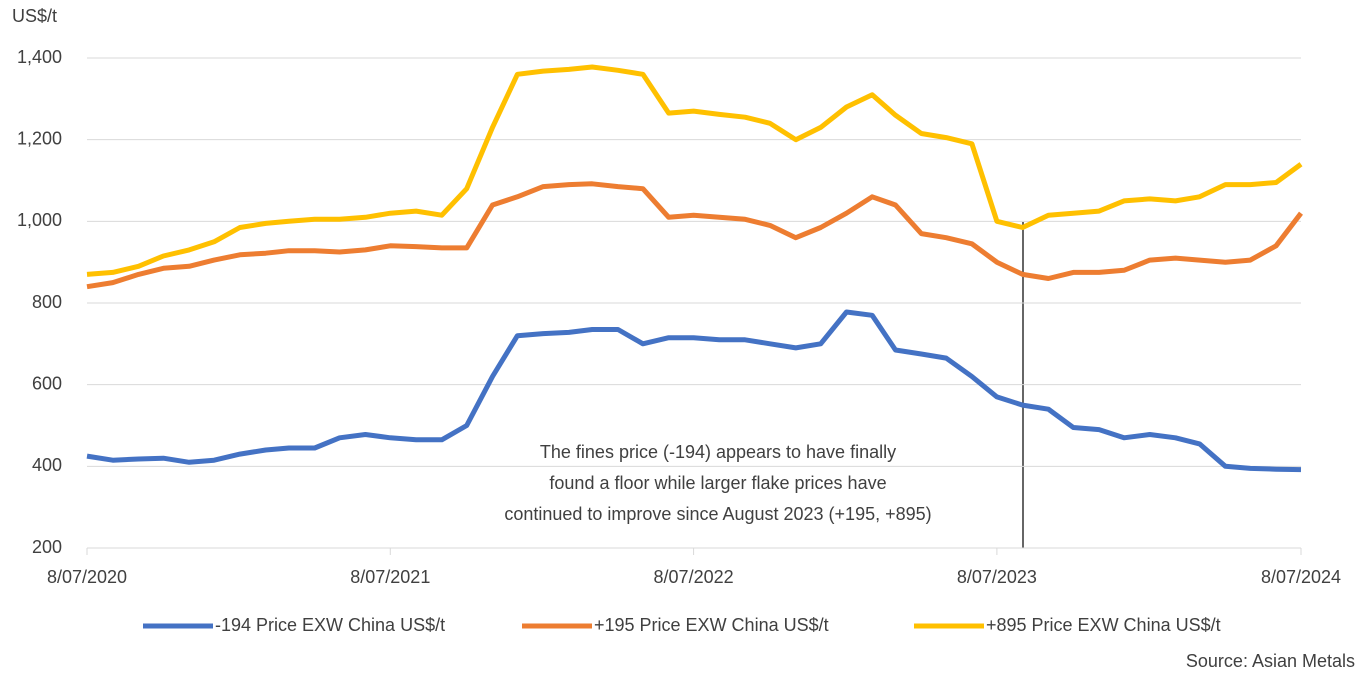  Describe the element at coordinates (47, 547) in the screenshot. I see `y-tick-label: 200` at that location.